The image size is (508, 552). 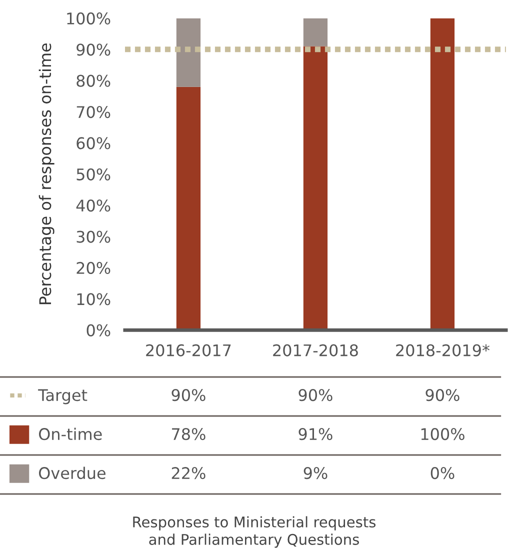 I want to click on y-tick-label: 40%, so click(x=93, y=206).